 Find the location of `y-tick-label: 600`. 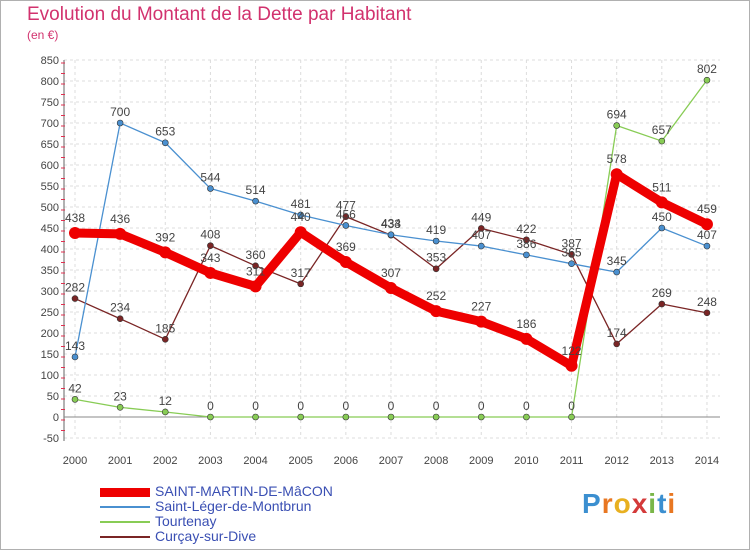

y-tick-label: 600 is located at coordinates (50, 166).